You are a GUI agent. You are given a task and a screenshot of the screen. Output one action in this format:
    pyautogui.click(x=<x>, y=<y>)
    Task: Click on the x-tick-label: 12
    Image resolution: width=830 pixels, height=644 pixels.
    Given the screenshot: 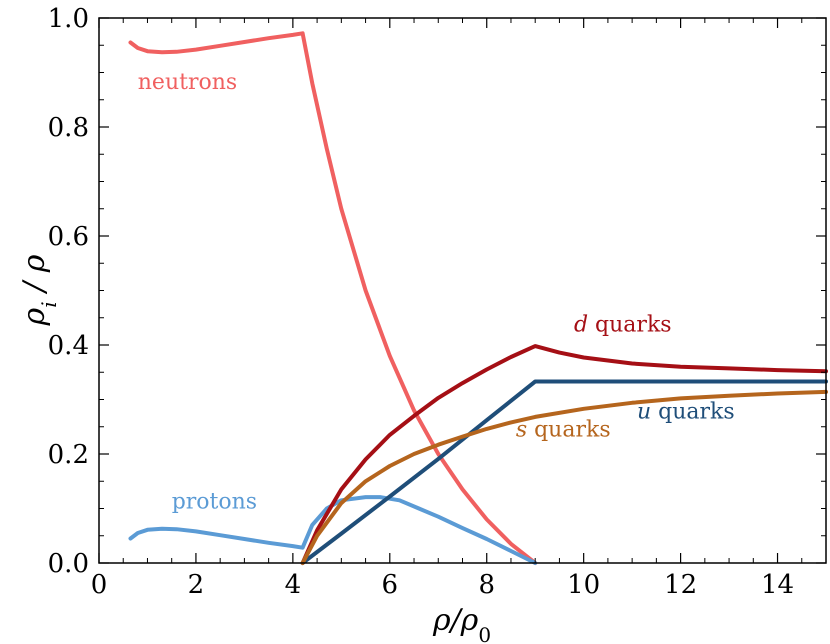 What is the action you would take?
    pyautogui.click(x=680, y=585)
    